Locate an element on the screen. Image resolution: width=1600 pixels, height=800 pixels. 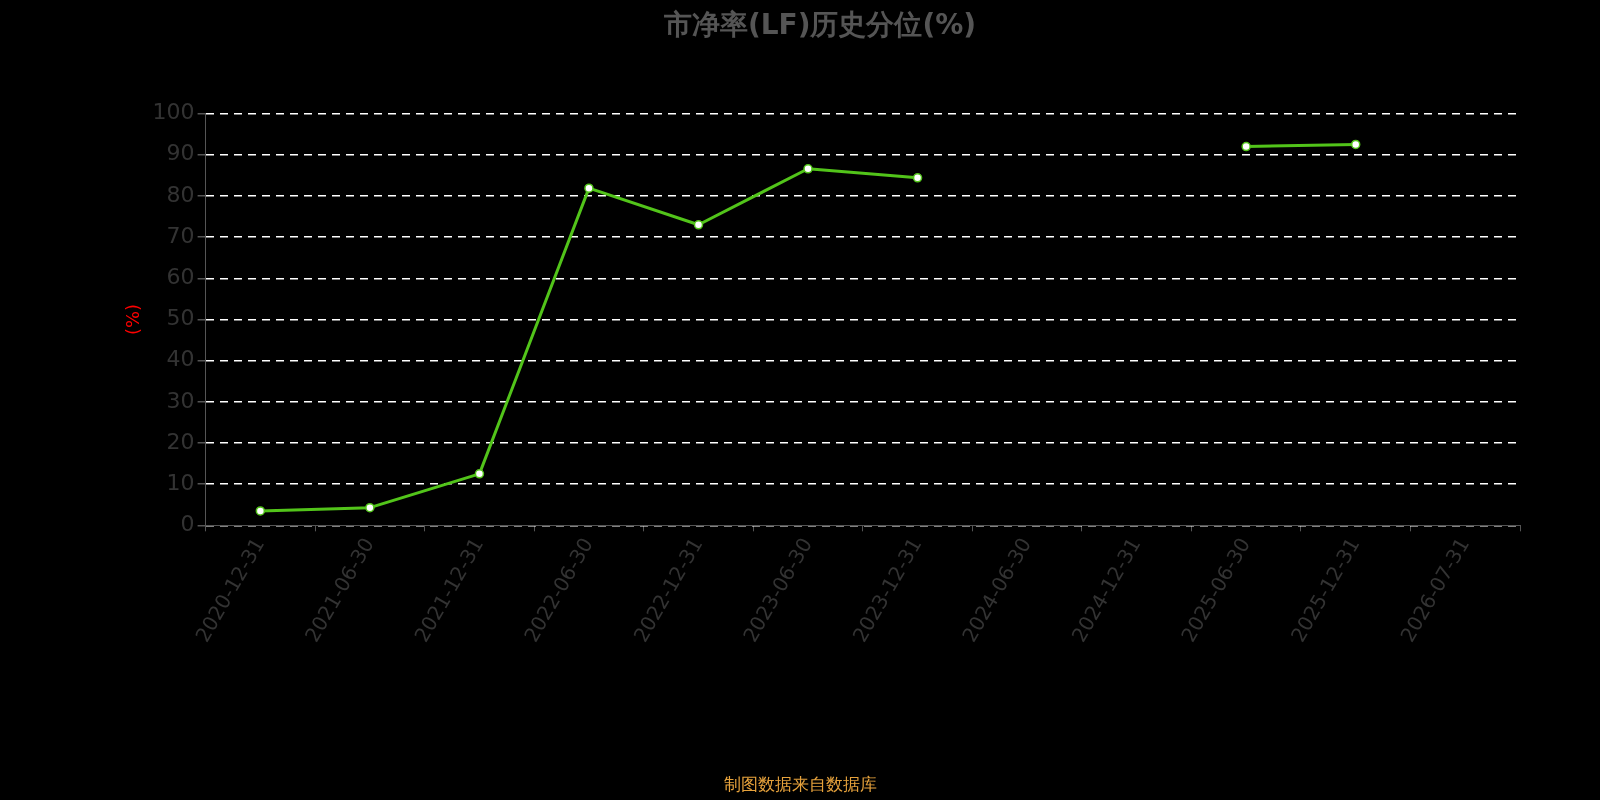
text: 制图数据来自数据库 is located at coordinates (800, 784).